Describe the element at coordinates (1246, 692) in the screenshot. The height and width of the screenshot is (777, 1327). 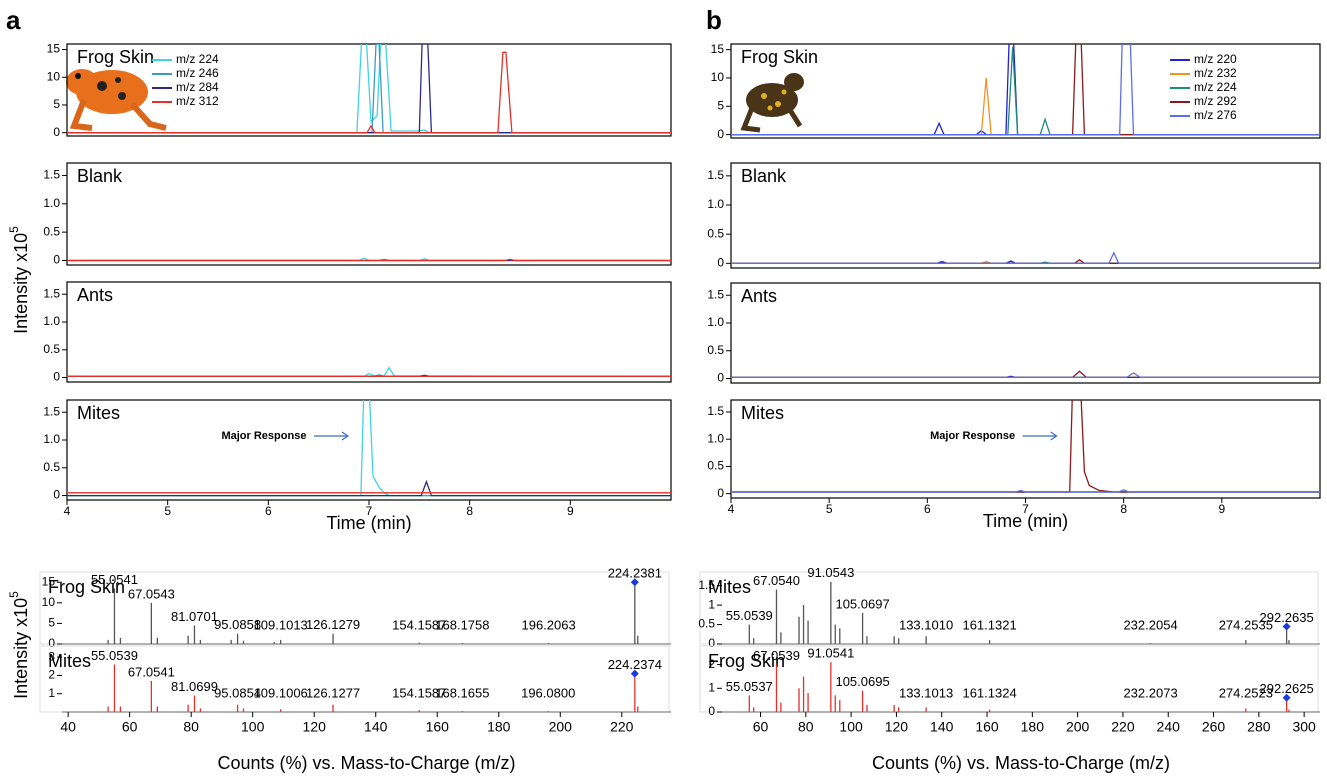
I see `peak-label: 274.2523` at that location.